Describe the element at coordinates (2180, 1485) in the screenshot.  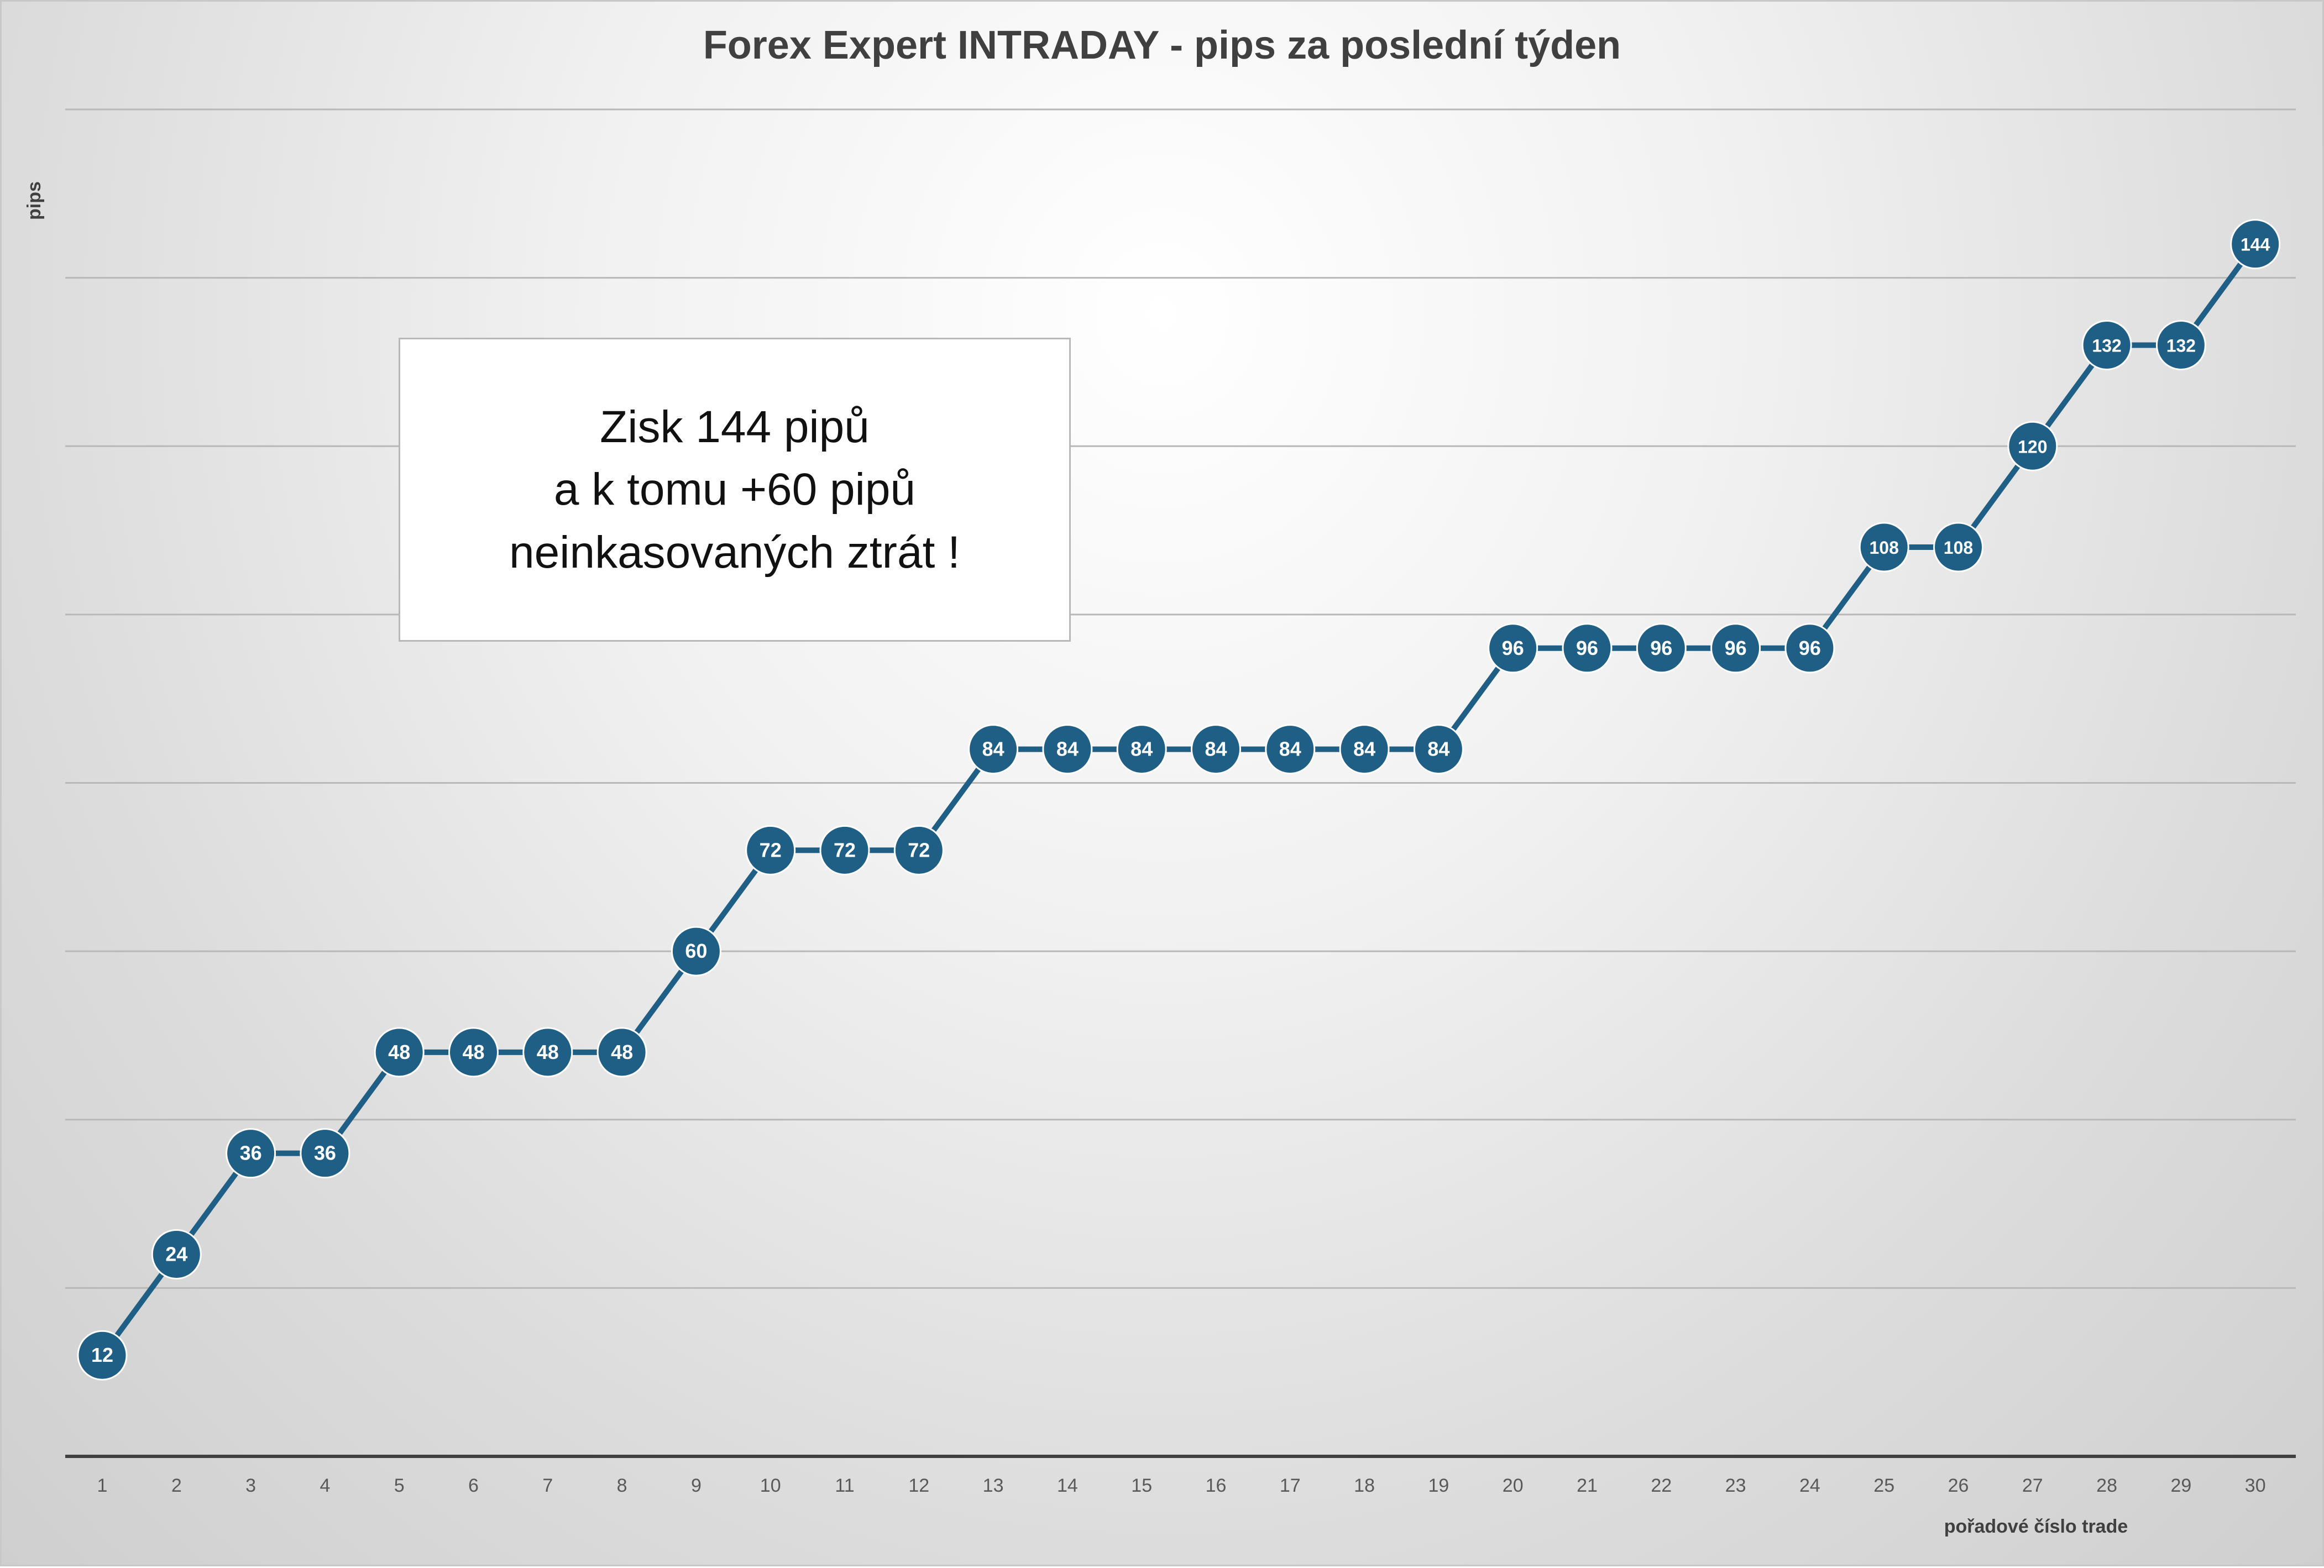
I see `x-tick-label: 29` at that location.